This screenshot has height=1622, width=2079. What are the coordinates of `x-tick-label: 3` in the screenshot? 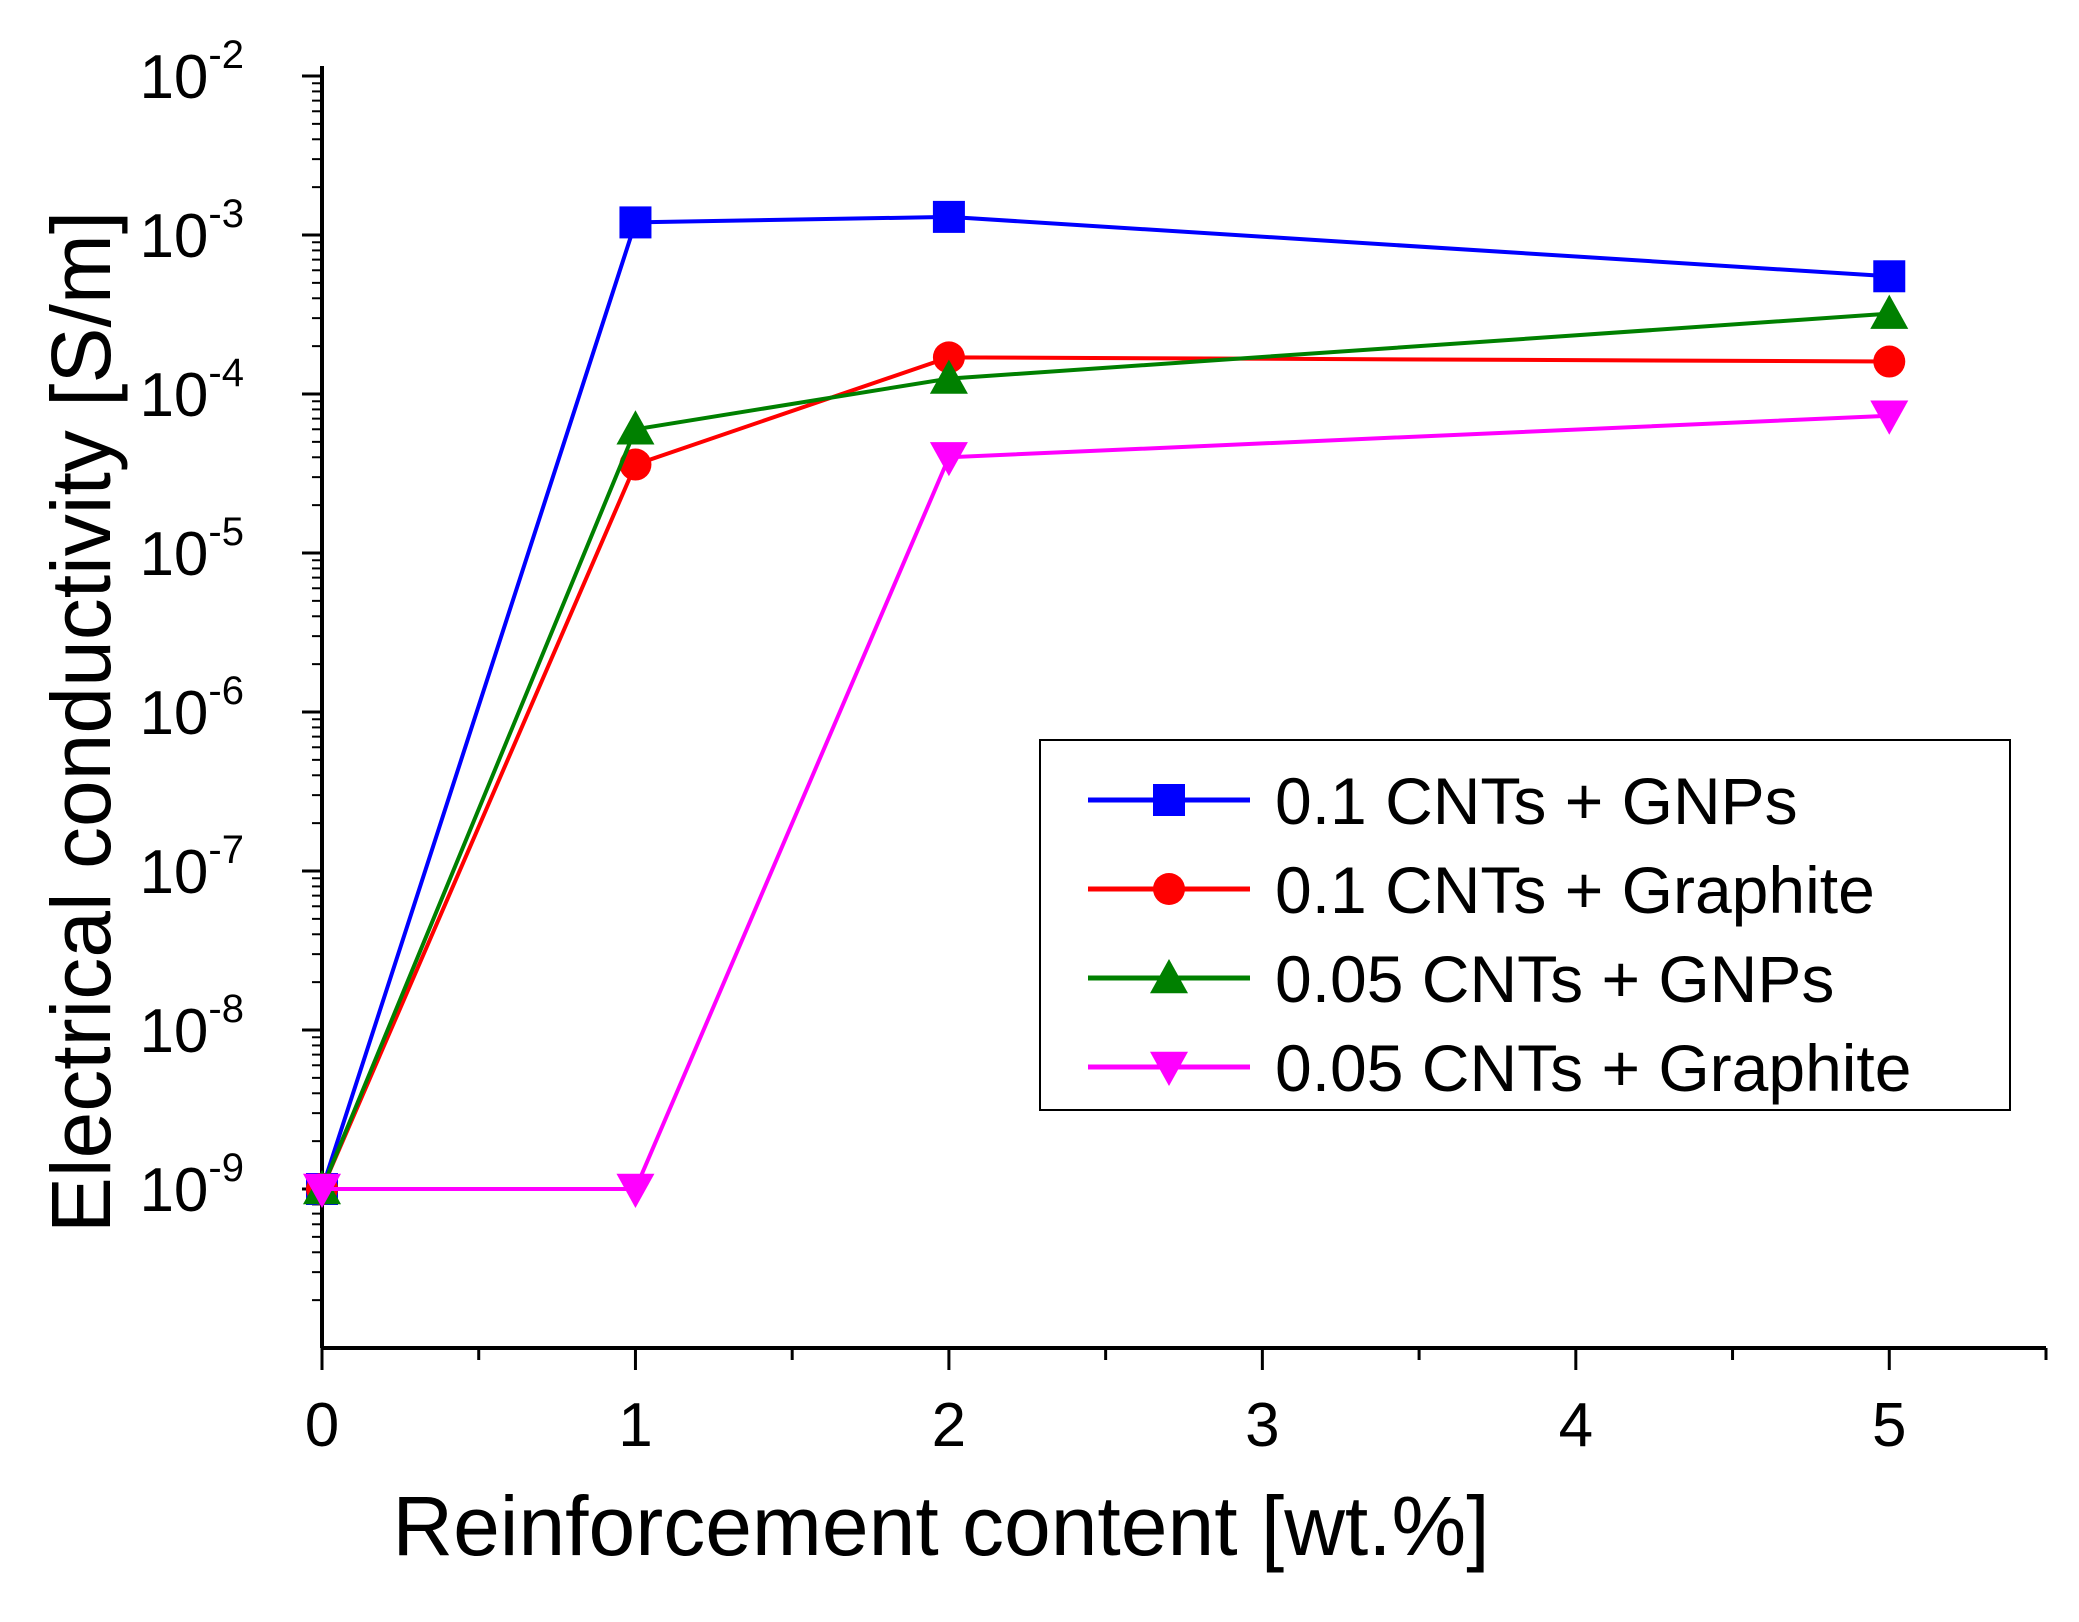 It's located at (1262, 1425).